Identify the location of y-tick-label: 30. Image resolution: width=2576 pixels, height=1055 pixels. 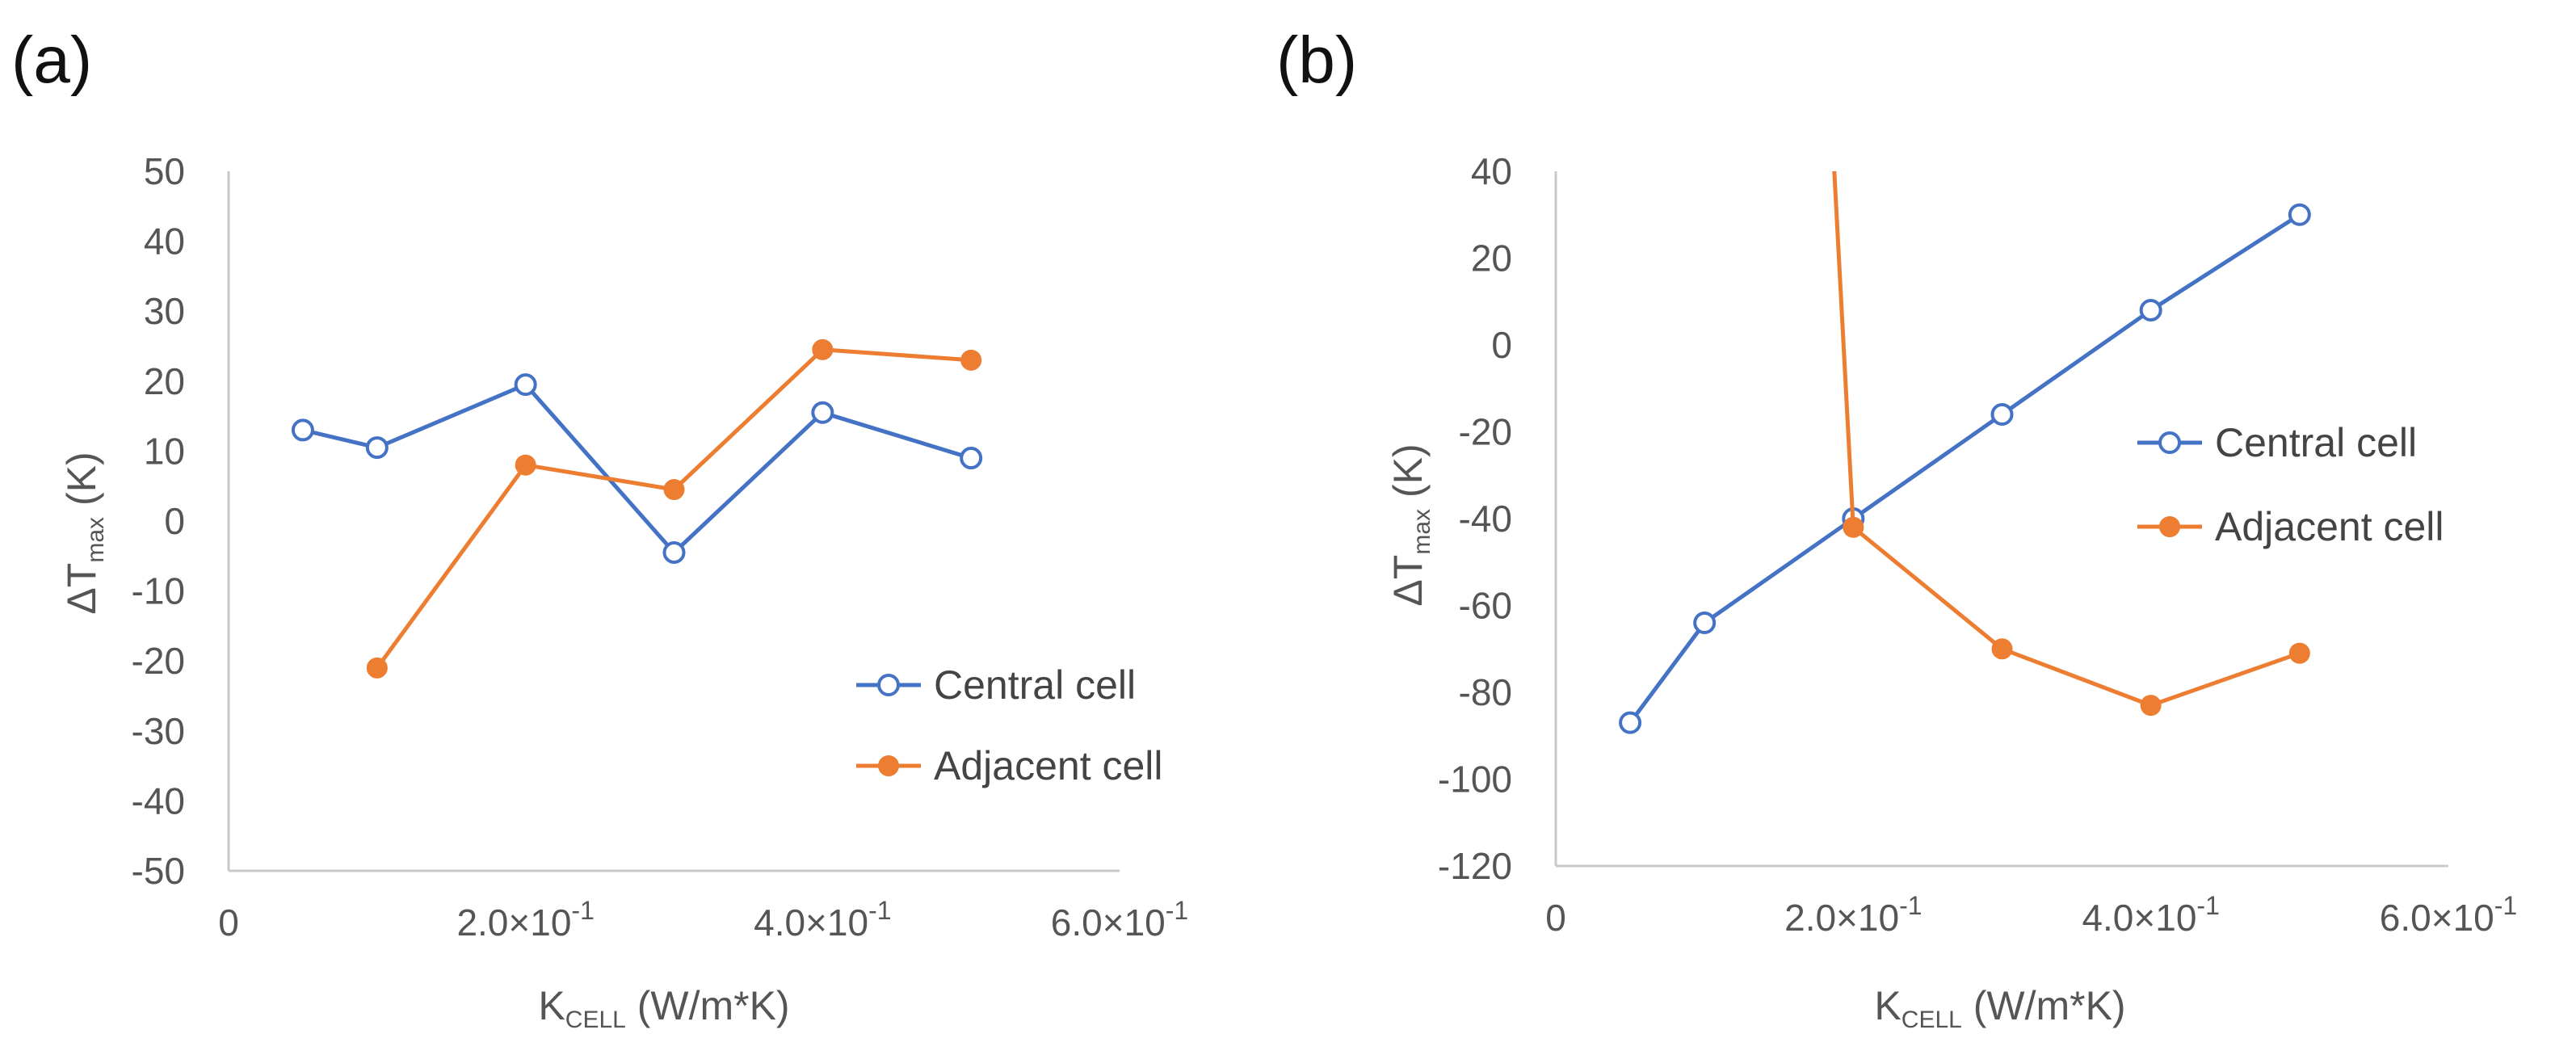
(164, 311).